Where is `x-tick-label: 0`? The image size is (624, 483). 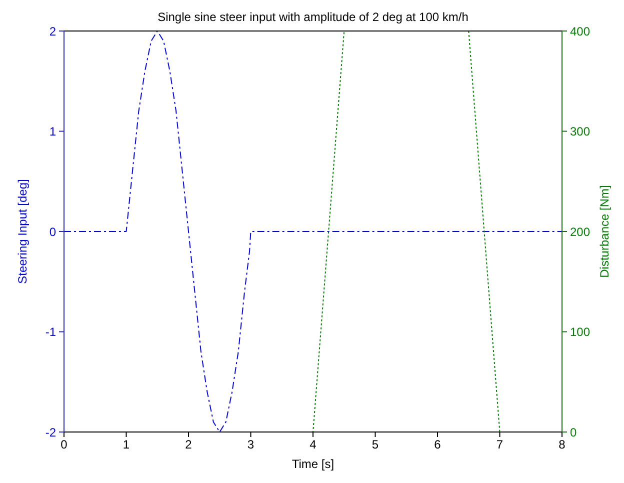 x-tick-label: 0 is located at coordinates (64, 445).